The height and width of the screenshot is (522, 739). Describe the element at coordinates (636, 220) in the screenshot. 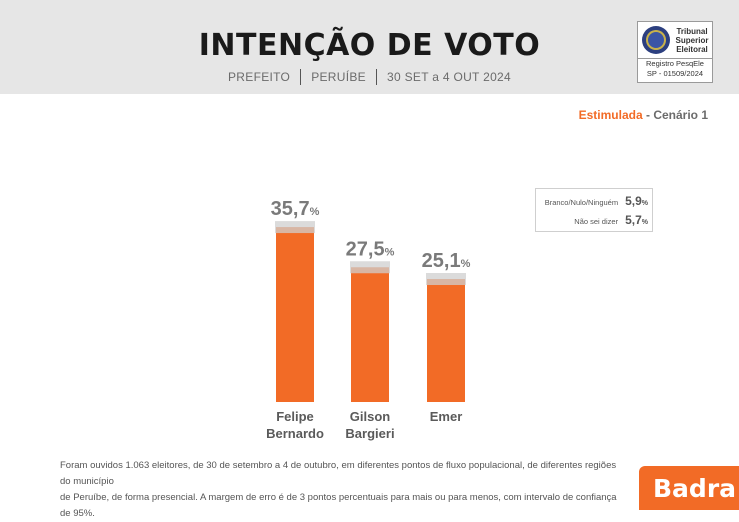

I see `others-value: 5,7%` at that location.